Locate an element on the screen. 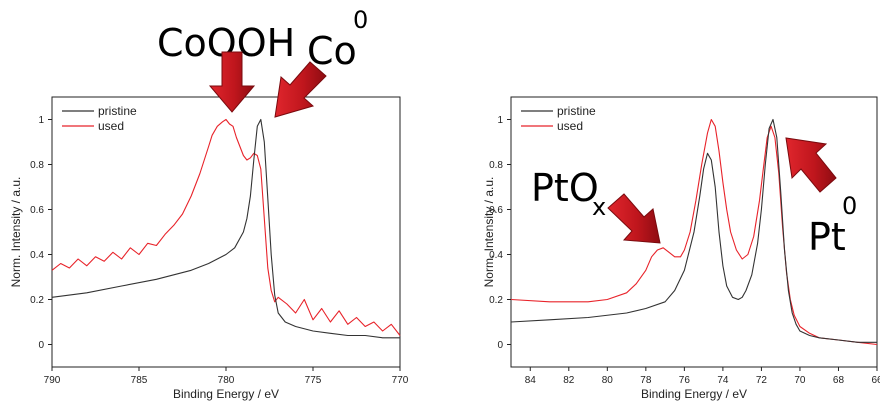 The height and width of the screenshot is (407, 880). annotation-co0-text: Co is located at coordinates (332, 51).